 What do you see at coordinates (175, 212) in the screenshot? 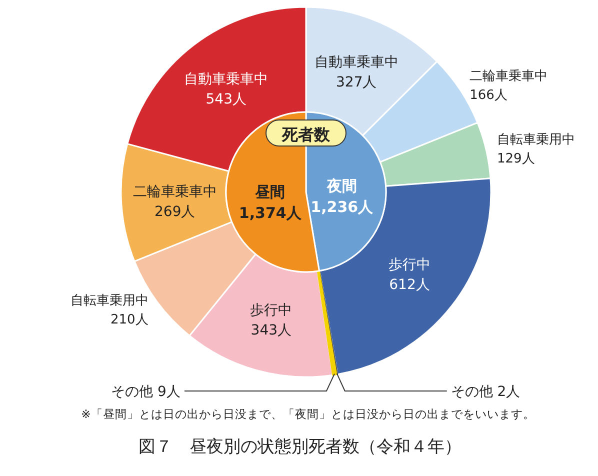
I see `data-label: 269人` at bounding box center [175, 212].